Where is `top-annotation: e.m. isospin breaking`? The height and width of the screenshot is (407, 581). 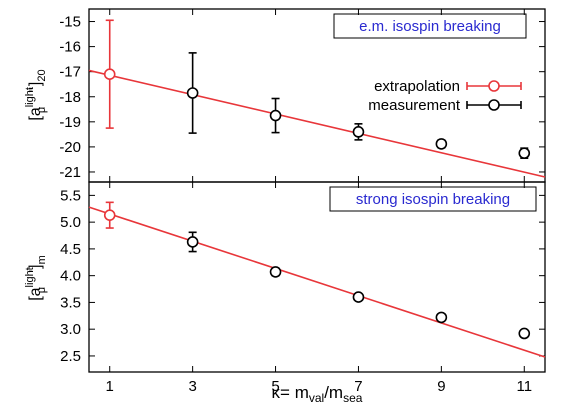
top-annotation: e.m. isospin breaking is located at coordinates (430, 26).